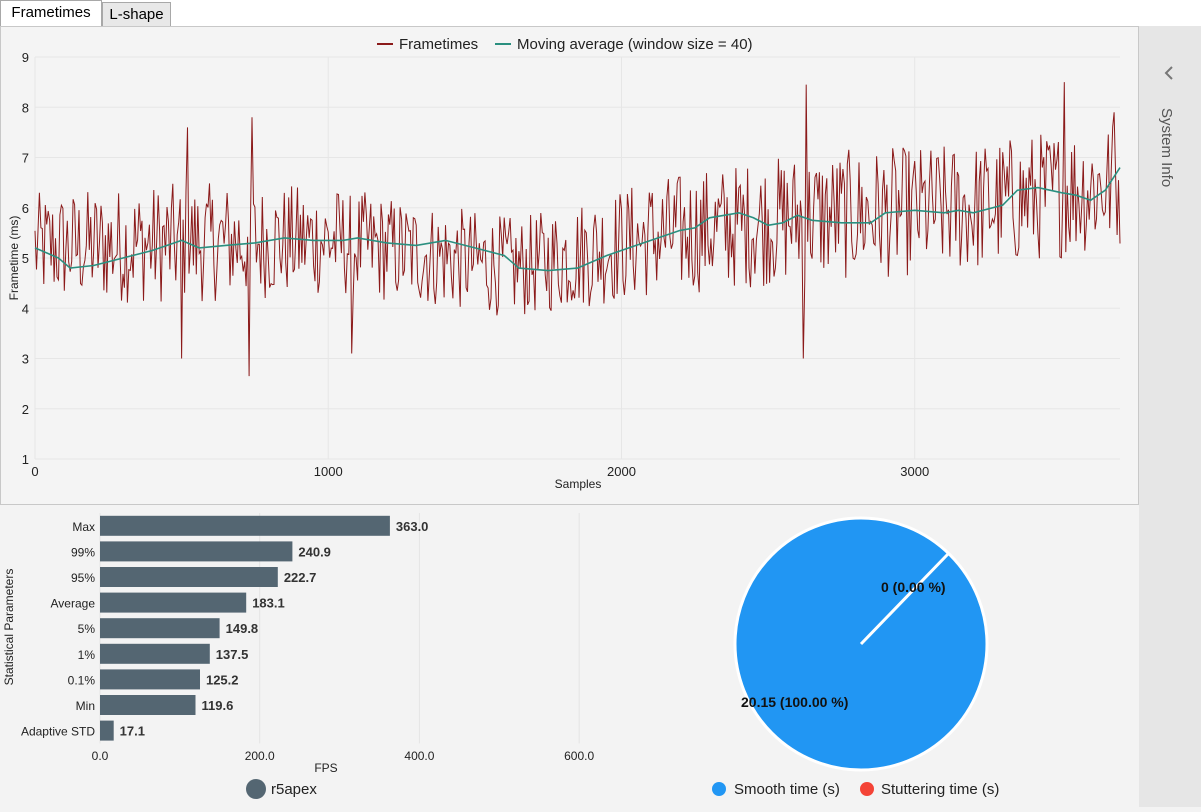 This screenshot has width=1201, height=812. I want to click on stats-y-axis-label: Statistical Parameters, so click(9, 627).